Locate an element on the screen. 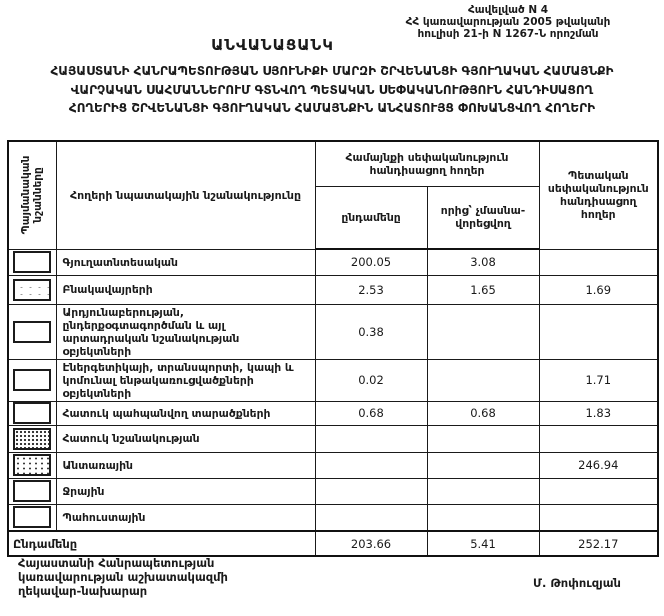  row-state-value: 1.83 is located at coordinates (598, 413).